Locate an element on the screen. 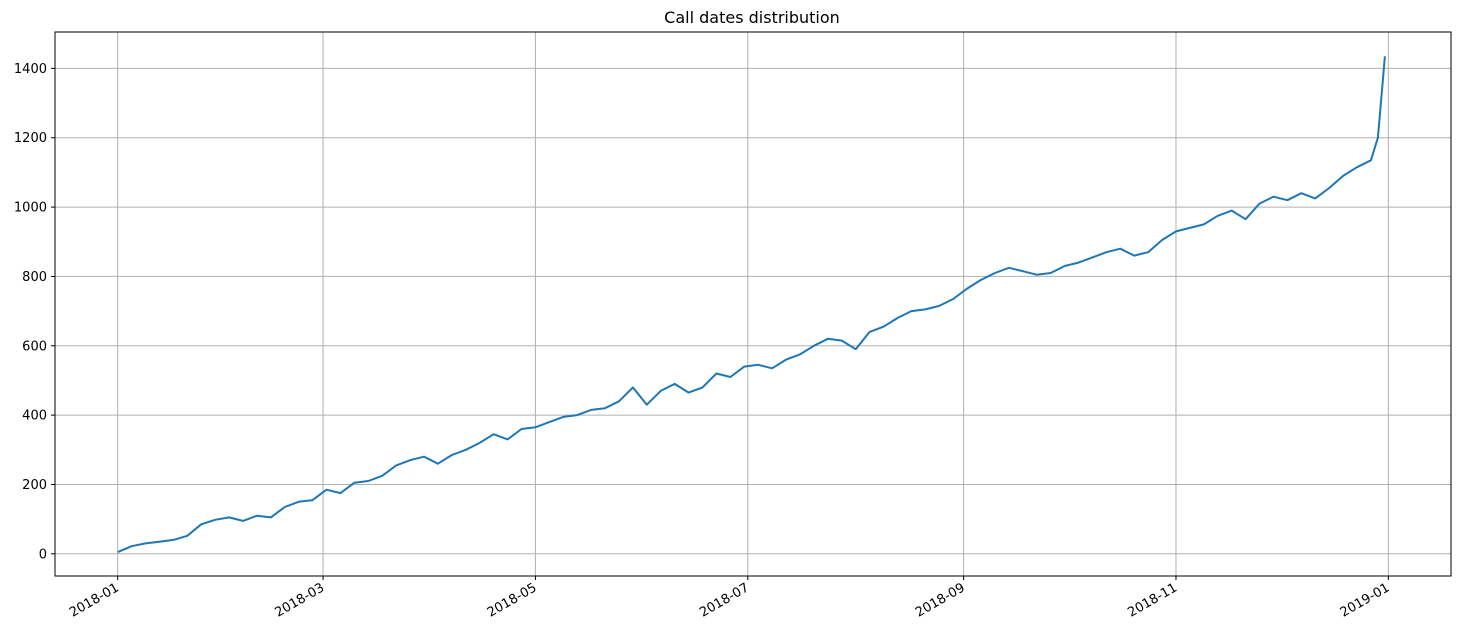 This screenshot has width=1459, height=637. x-tick-label: 2019-01 is located at coordinates (1365, 600).